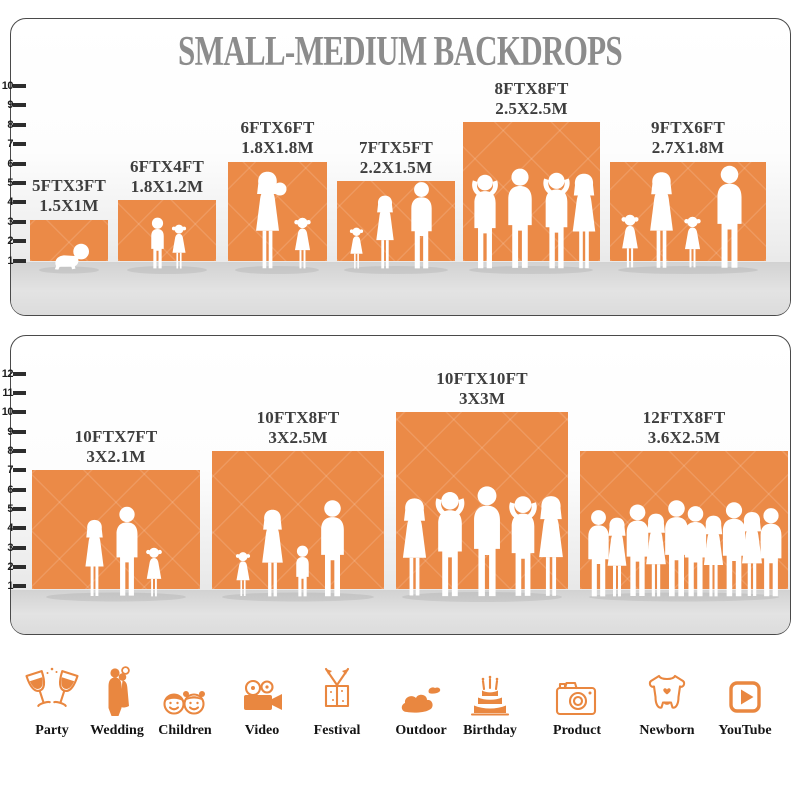 The height and width of the screenshot is (800, 800). I want to click on category-video: Video, so click(262, 700).